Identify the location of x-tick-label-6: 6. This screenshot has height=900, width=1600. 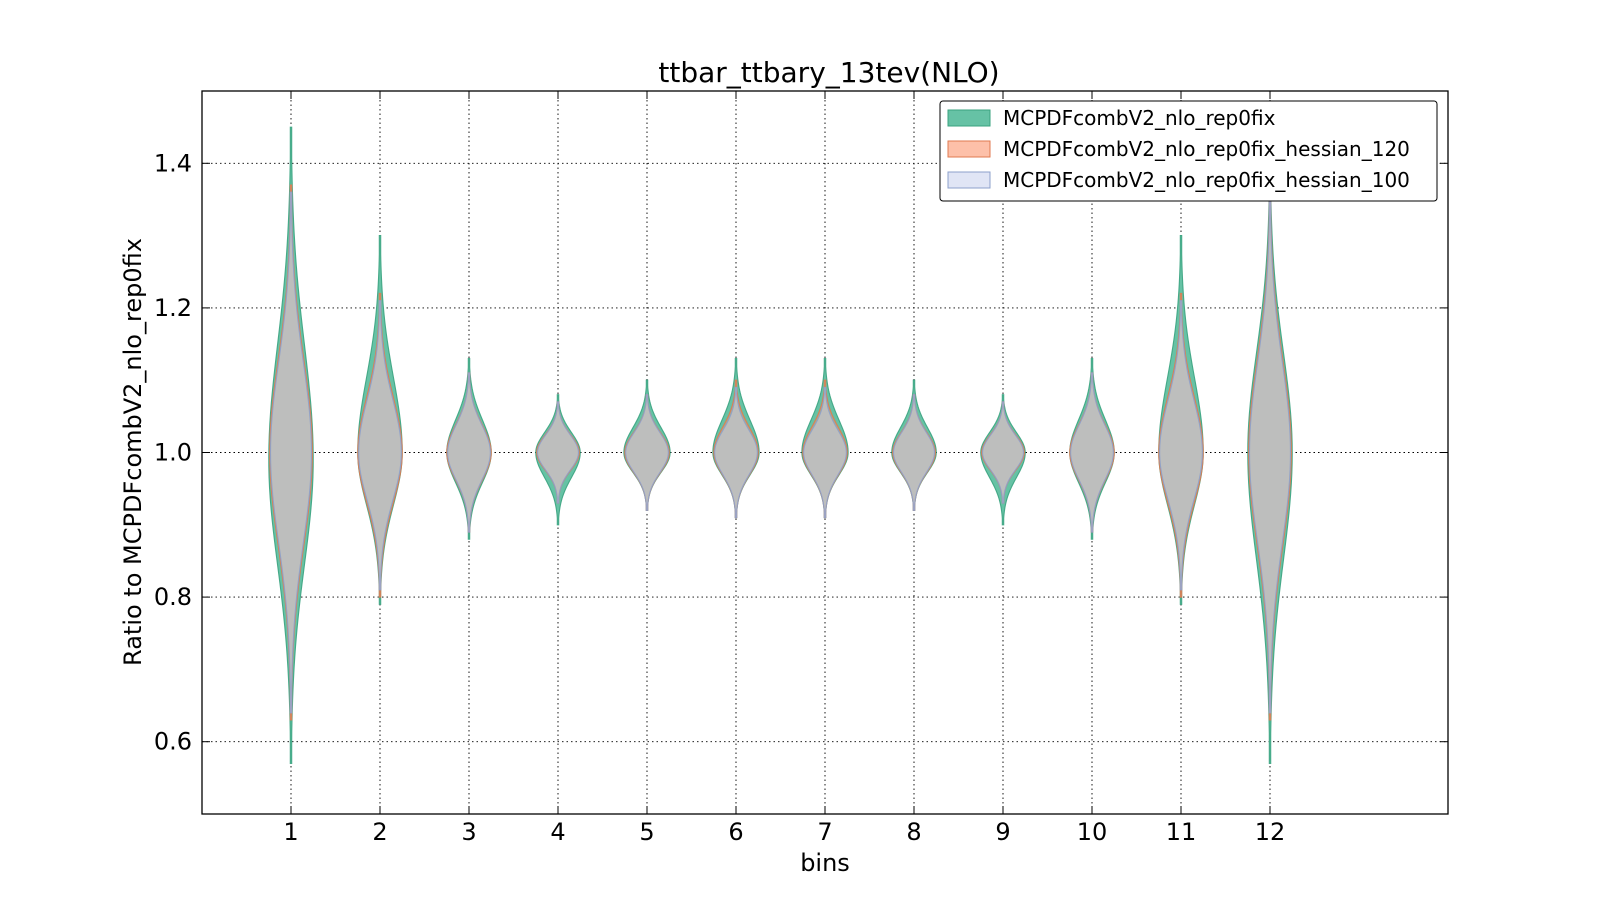
(735, 832).